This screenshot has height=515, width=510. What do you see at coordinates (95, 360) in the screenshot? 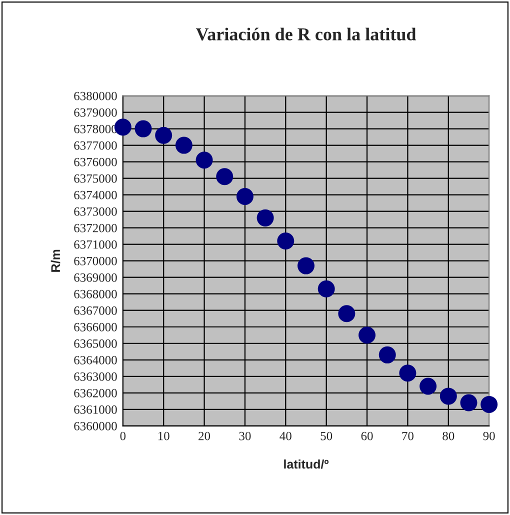
I see `y-tick-label: 6364000` at bounding box center [95, 360].